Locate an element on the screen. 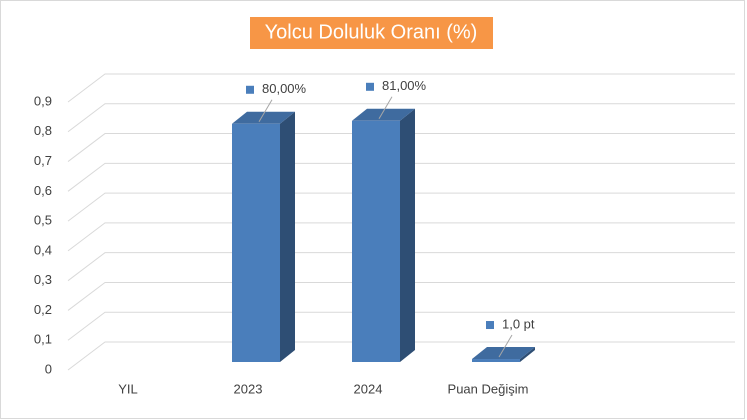 Image resolution: width=747 pixels, height=420 pixels. data-label: 81,00% is located at coordinates (404, 85).